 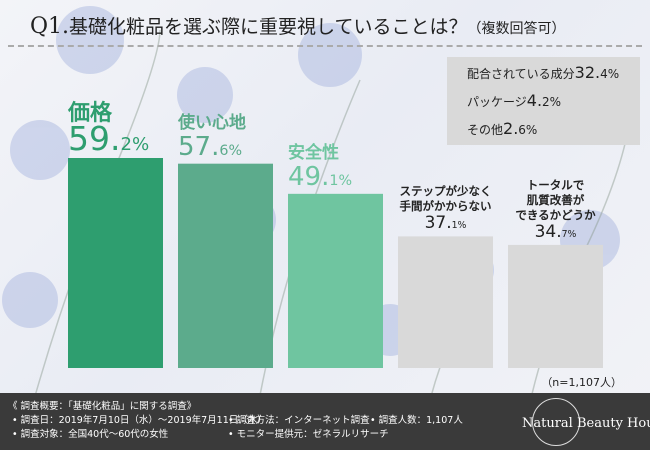 I want to click on bar-category-label: 価格, so click(x=90, y=113).